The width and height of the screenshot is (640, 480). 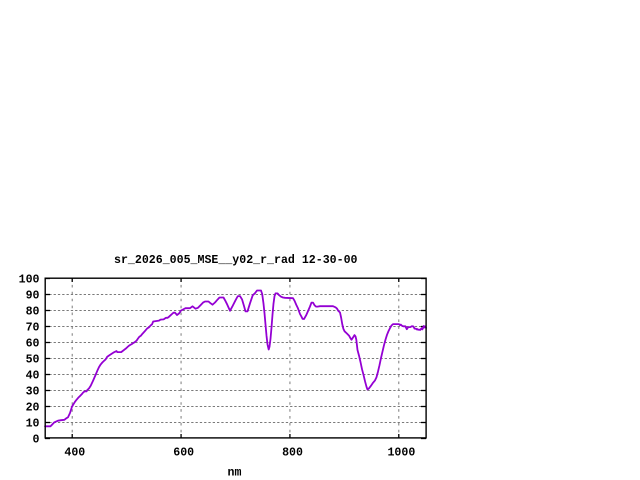 What do you see at coordinates (33, 360) in the screenshot?
I see `svg-text: 50` at bounding box center [33, 360].